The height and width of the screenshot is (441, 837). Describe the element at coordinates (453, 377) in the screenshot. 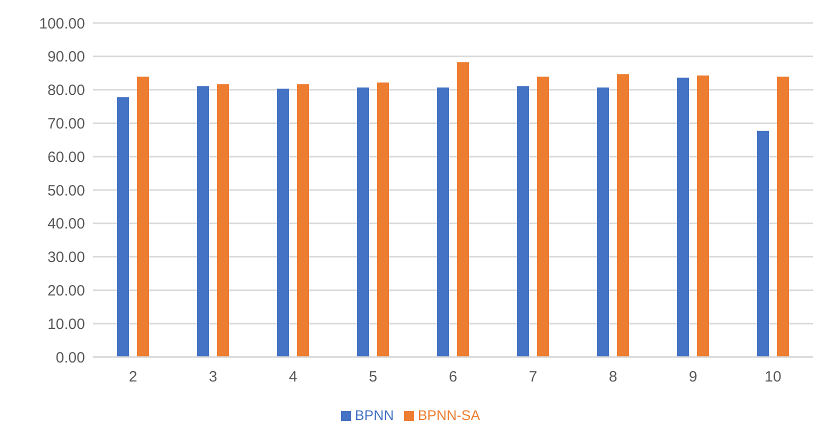

I see `x-tick-label: 6` at that location.